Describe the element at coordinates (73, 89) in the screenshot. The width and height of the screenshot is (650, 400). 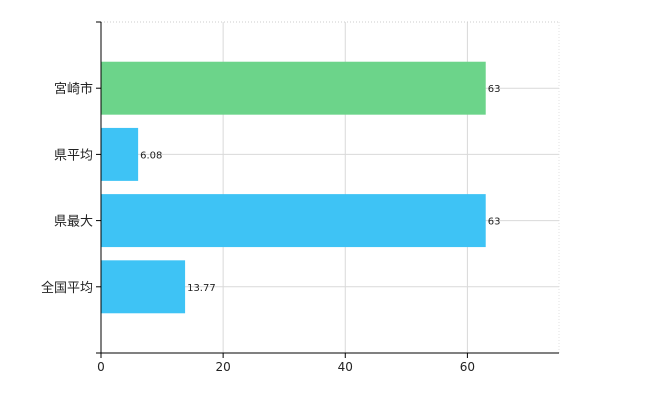
I see `category-label: 宮崎市` at that location.